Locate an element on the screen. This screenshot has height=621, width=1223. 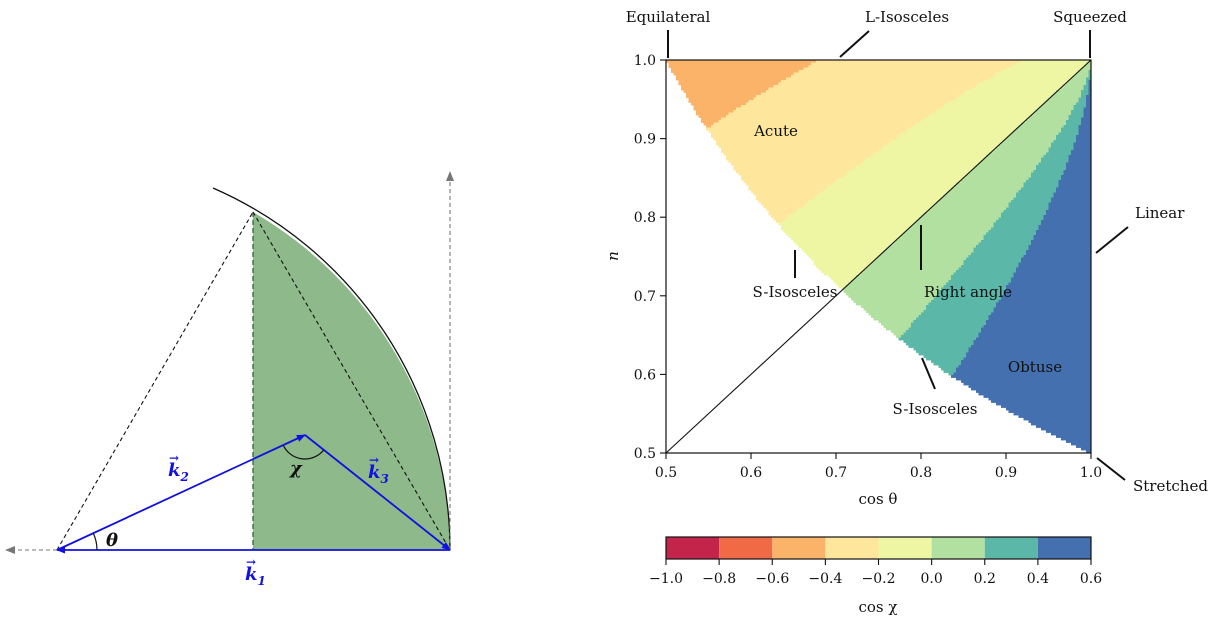
boundary-arc is located at coordinates (331, 369).